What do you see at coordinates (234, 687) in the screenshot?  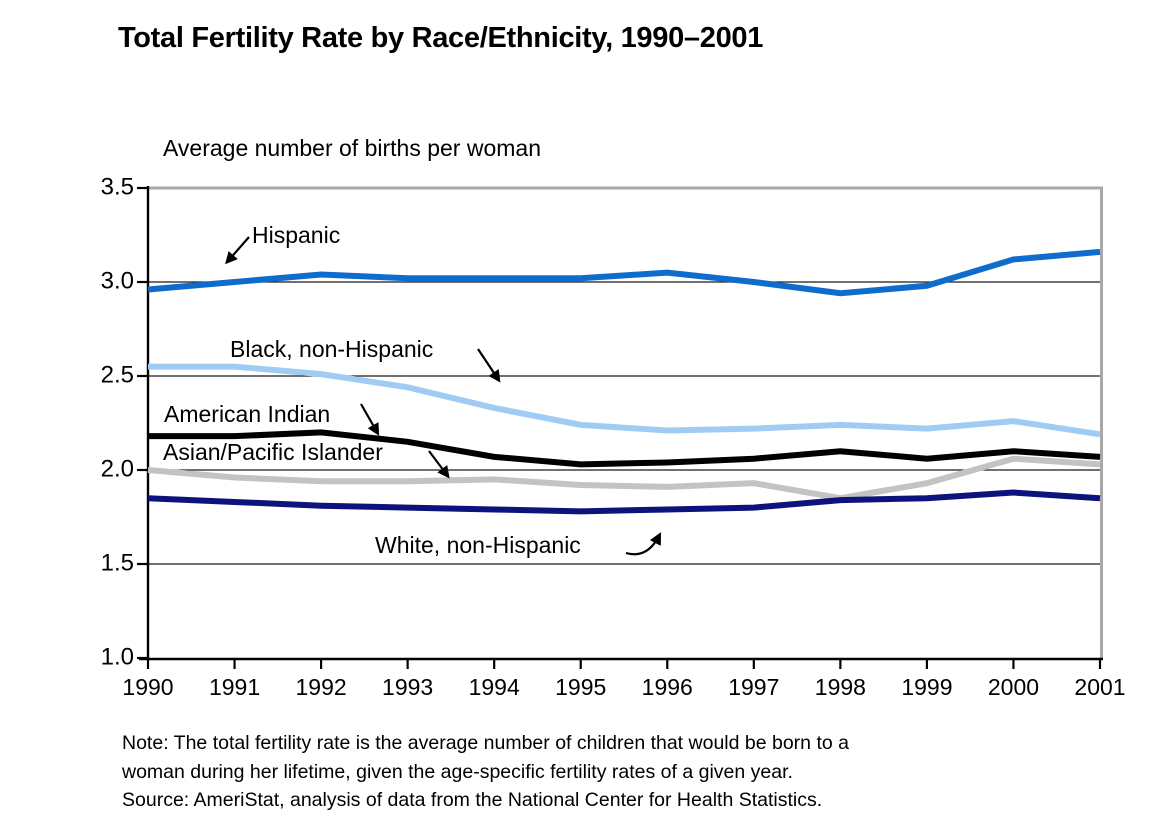 I see `x-tick-label: 1991` at bounding box center [234, 687].